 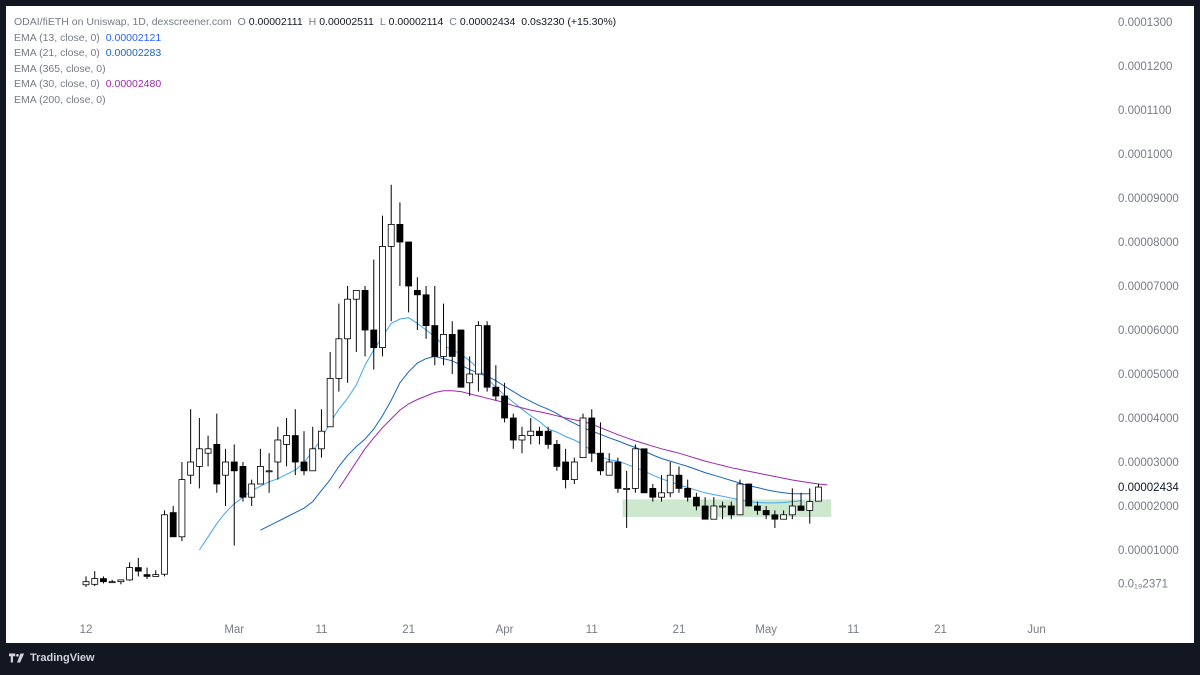 What do you see at coordinates (316, 39) in the screenshot?
I see `ema-13-row: EMA (13, close, 0) 0.00002121` at bounding box center [316, 39].